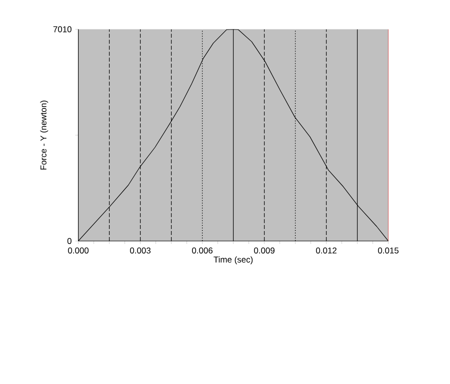 The height and width of the screenshot is (384, 450). I want to click on y-tick-label: 7010, so click(62, 29).